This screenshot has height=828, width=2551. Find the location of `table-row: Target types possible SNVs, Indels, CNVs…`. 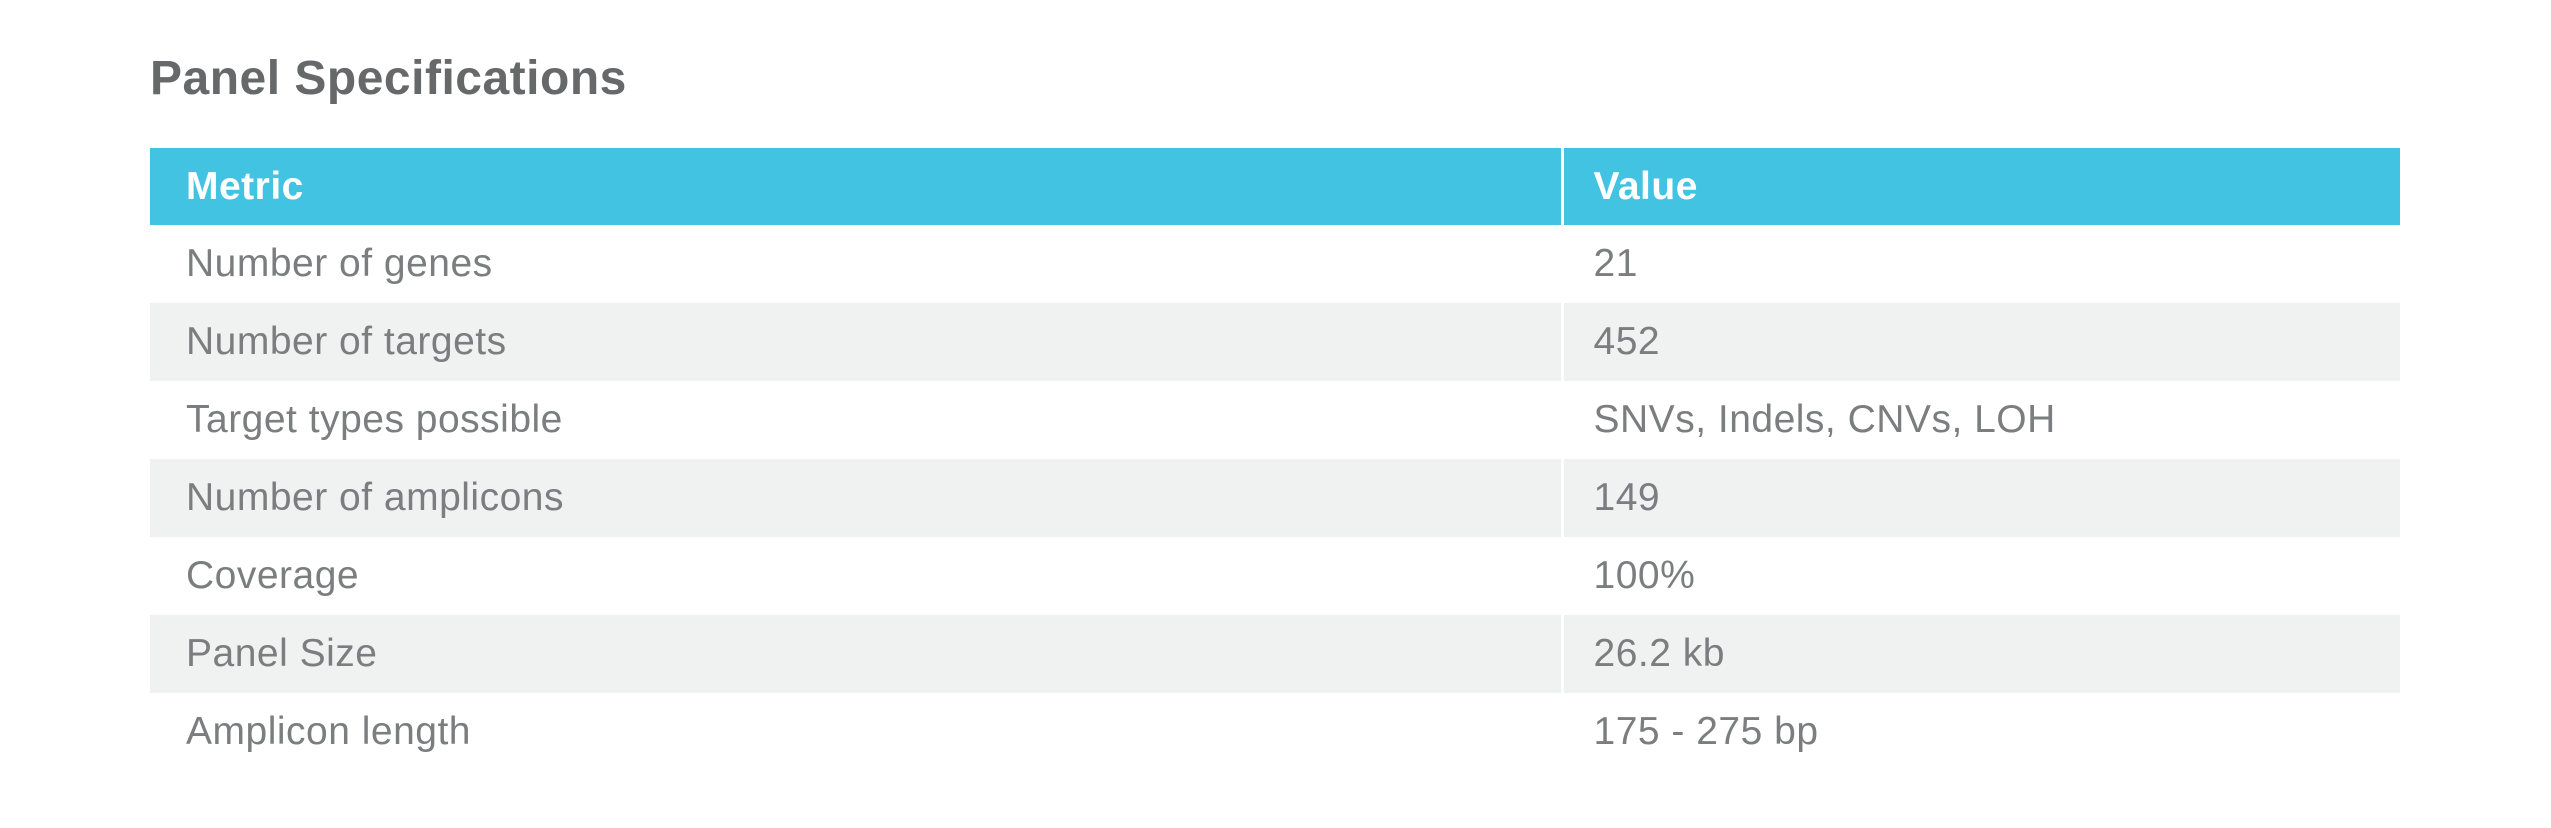

table-row: Target types possible SNVs, Indels, CNVs… is located at coordinates (1275, 420).